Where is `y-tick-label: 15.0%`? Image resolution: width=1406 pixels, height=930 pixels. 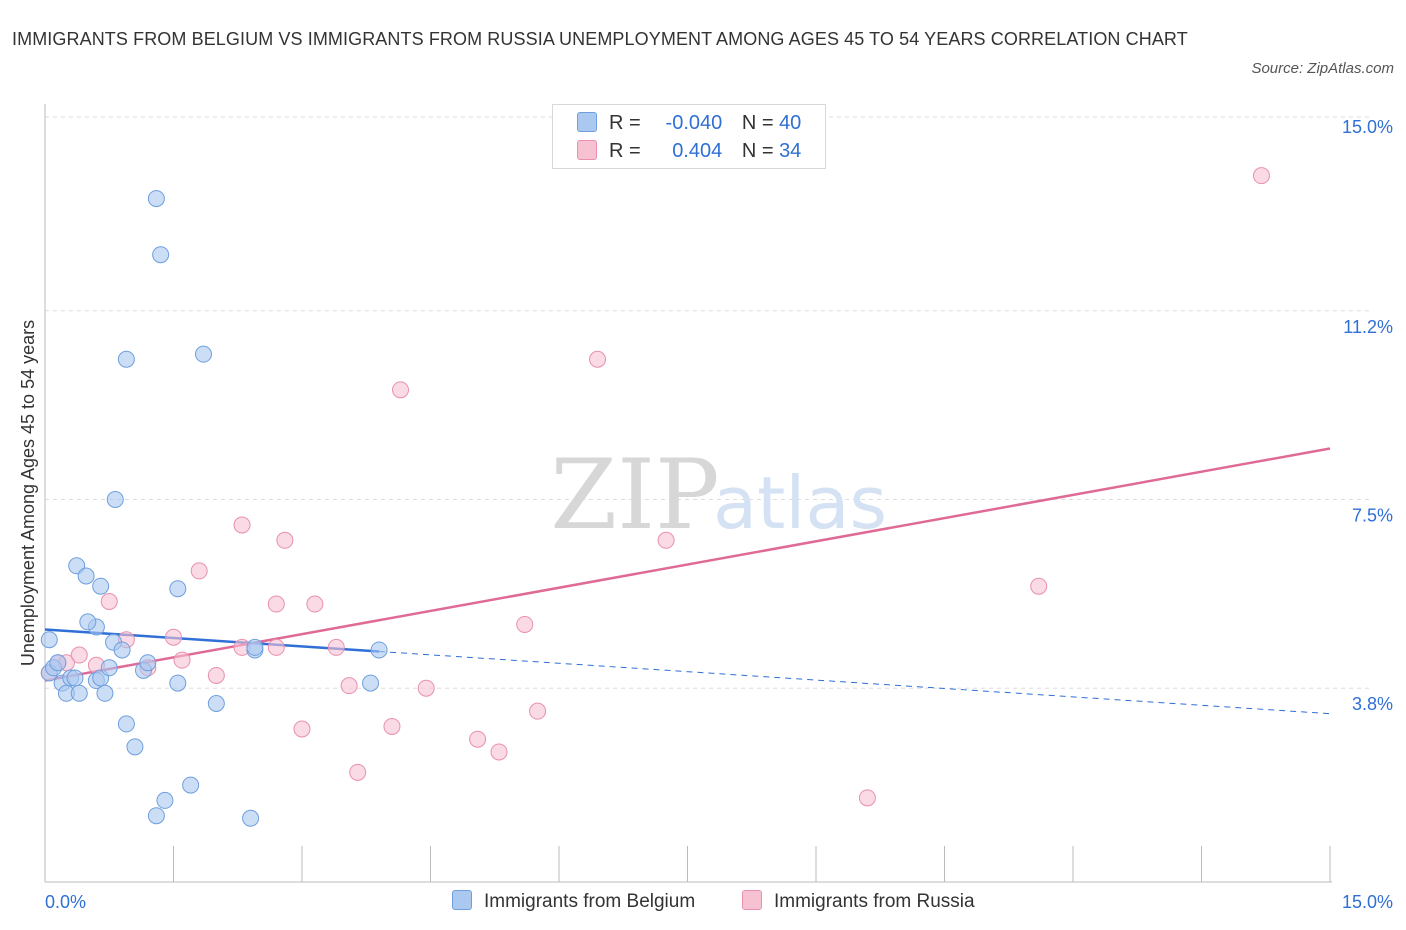 y-tick-label: 15.0% is located at coordinates (1367, 127).